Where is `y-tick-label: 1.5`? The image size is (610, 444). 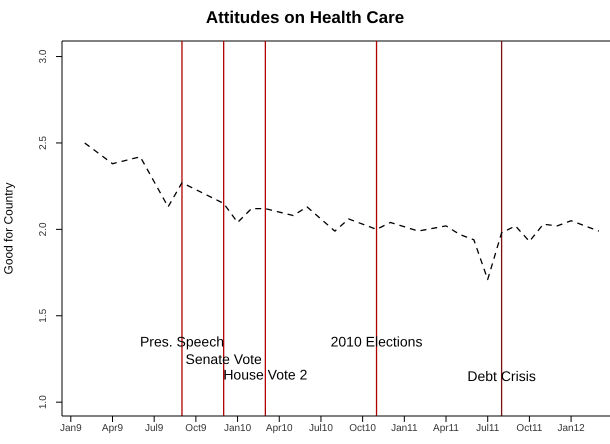
y-tick-label: 1.5 is located at coordinates (43, 315).